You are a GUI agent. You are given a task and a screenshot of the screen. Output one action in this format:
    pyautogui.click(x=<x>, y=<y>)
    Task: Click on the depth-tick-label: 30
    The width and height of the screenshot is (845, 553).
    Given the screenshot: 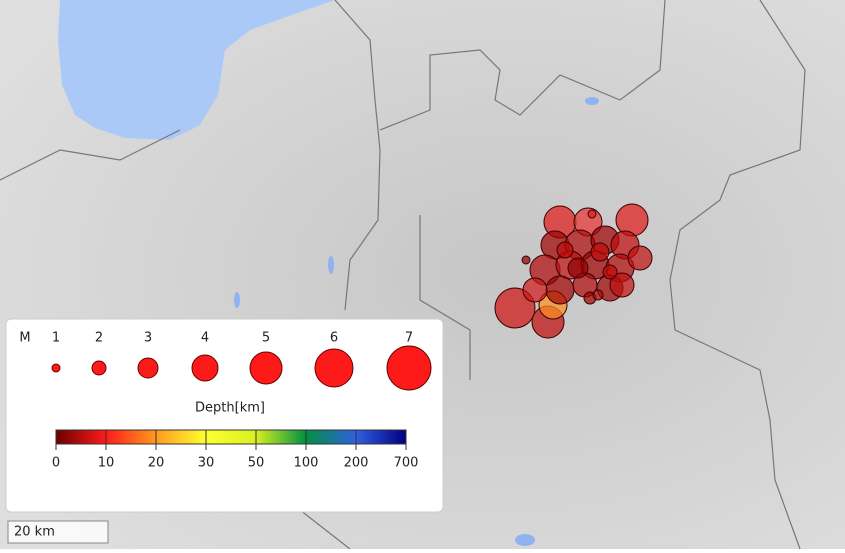 What is the action you would take?
    pyautogui.click(x=206, y=463)
    